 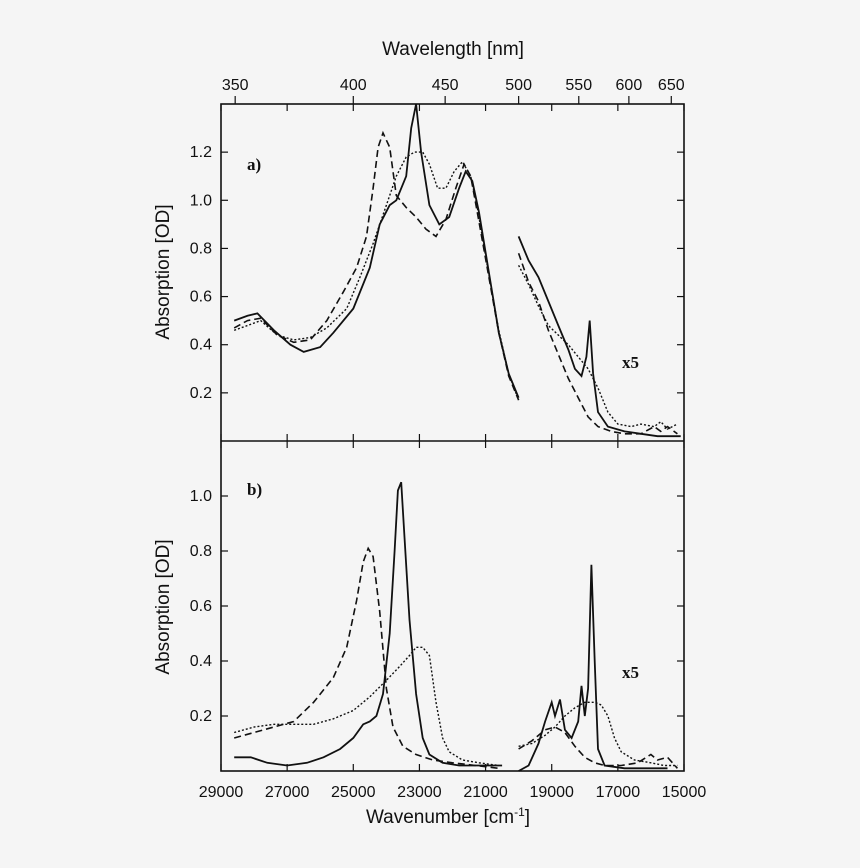 What do you see at coordinates (235, 85) in the screenshot?
I see `top-xtick-label: 350` at bounding box center [235, 85].